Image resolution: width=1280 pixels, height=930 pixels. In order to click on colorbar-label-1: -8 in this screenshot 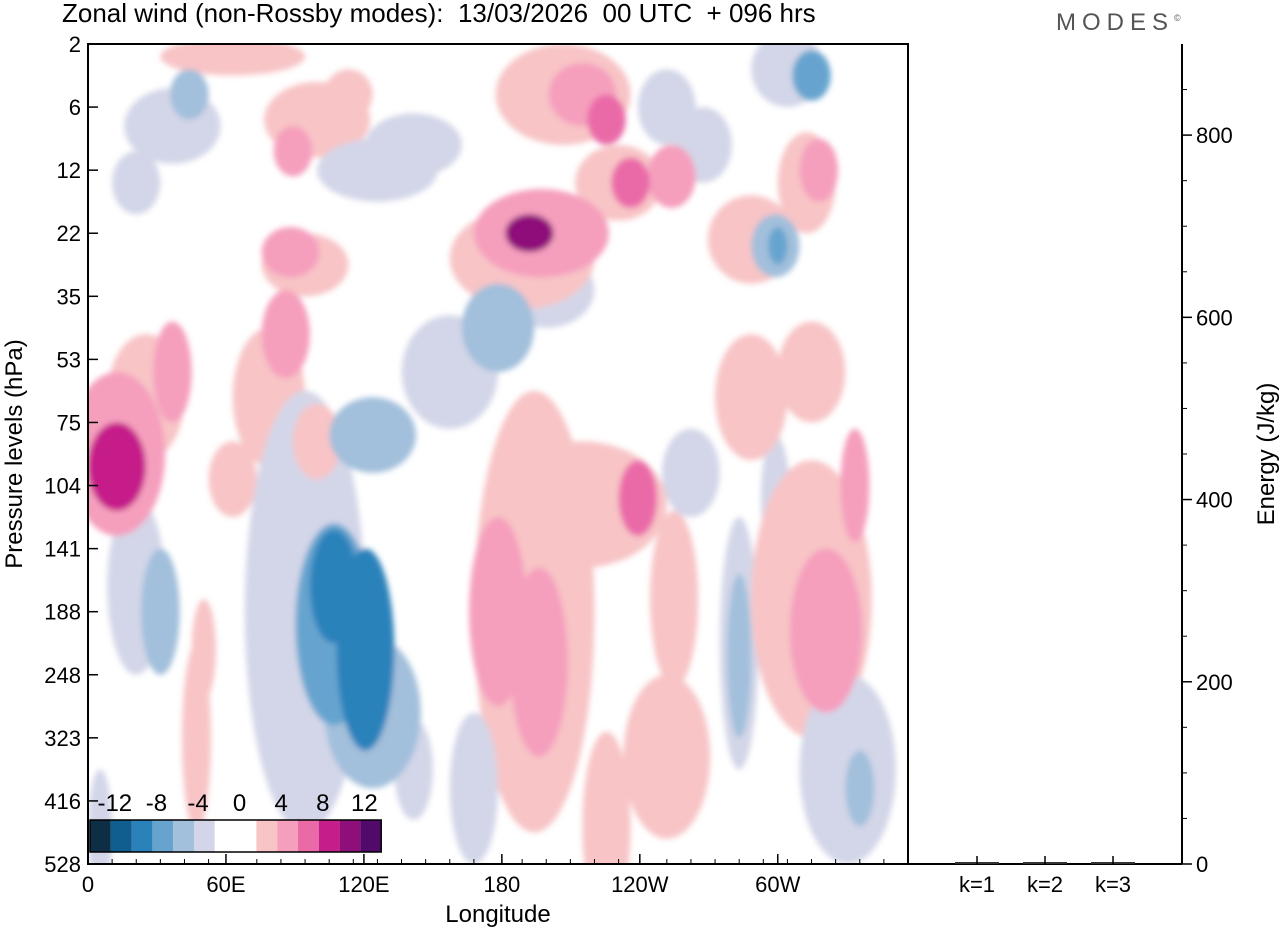, I will do `click(156, 803)`.